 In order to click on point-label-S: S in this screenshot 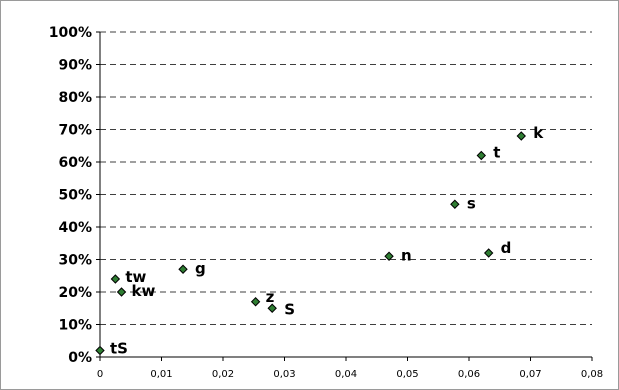, I will do `click(289, 309)`.